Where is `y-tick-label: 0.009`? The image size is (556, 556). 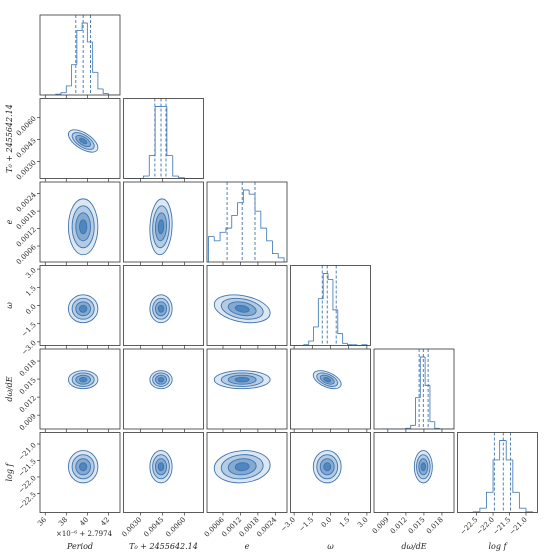 y-tick-label: 0.009 is located at coordinates (28, 422).